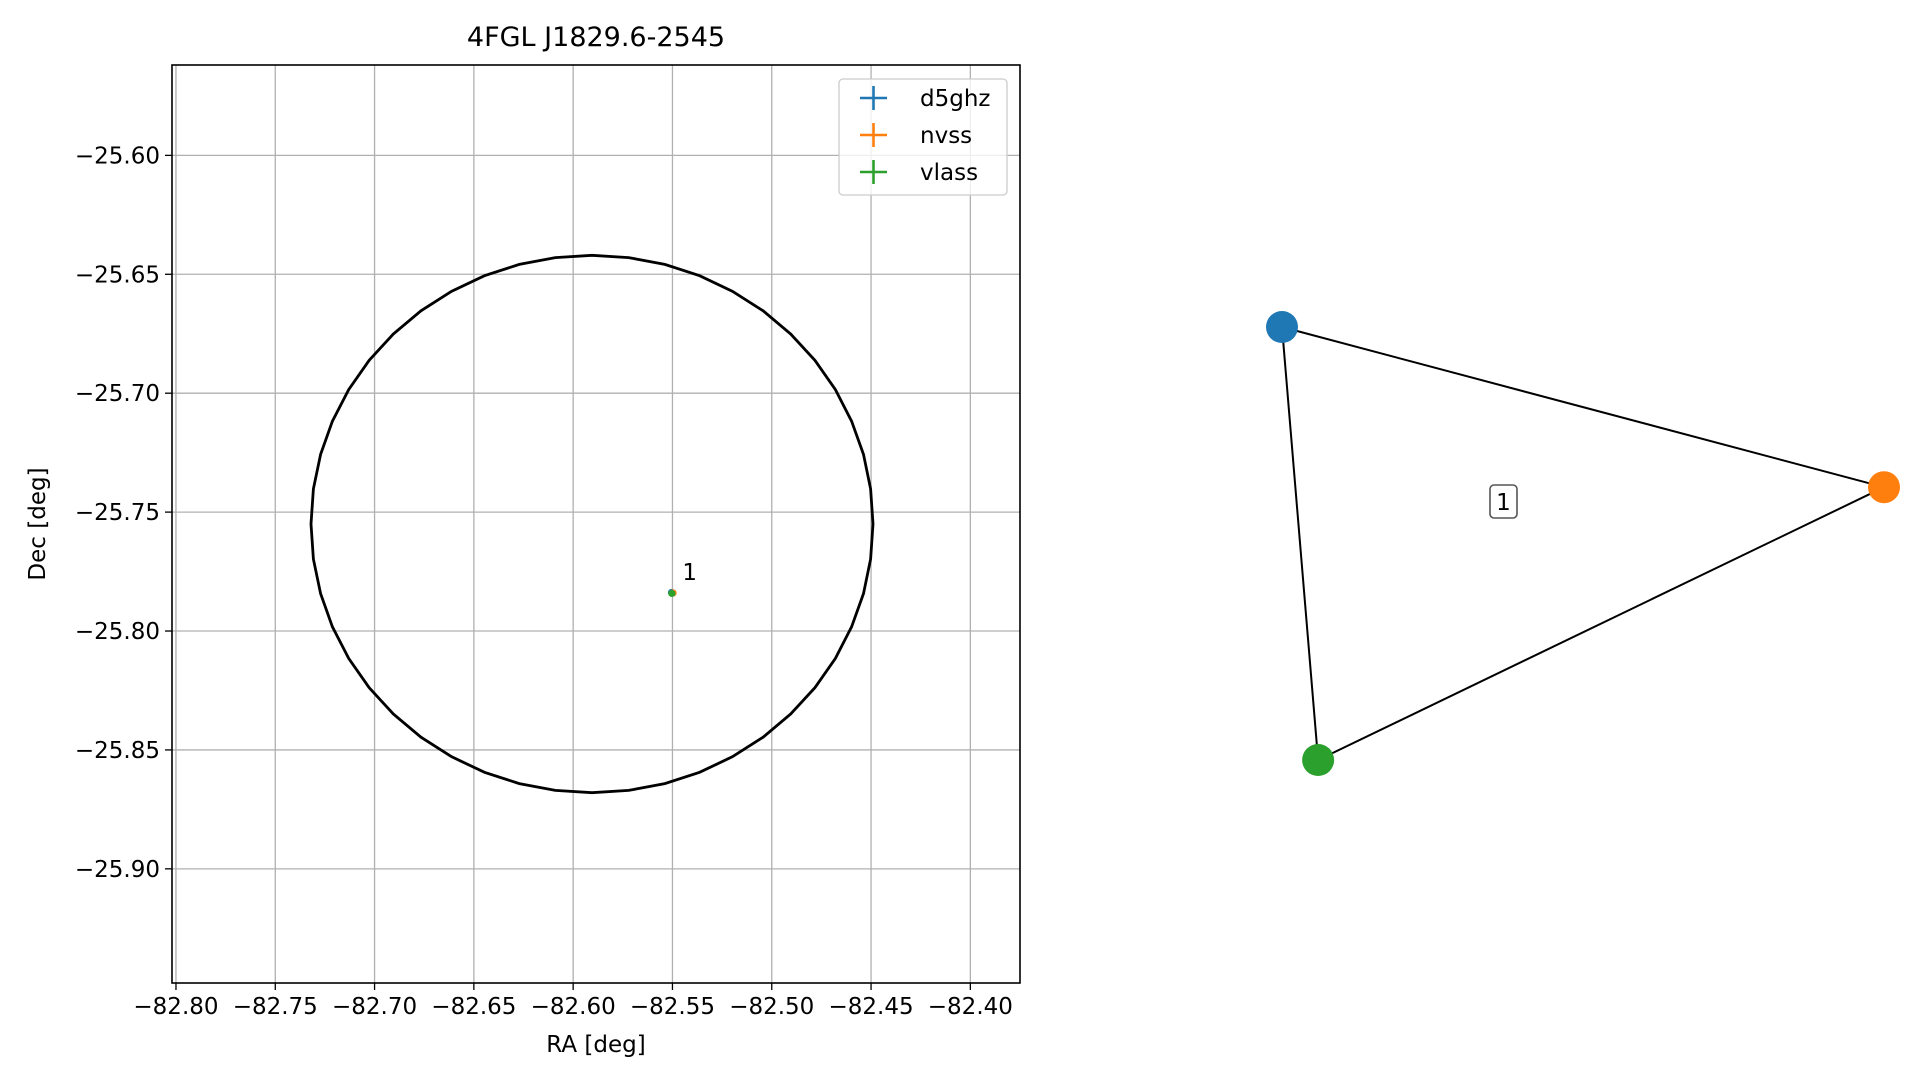  Describe the element at coordinates (1583, 407) in the screenshot. I see `edge-d5ghz-nvss` at that location.